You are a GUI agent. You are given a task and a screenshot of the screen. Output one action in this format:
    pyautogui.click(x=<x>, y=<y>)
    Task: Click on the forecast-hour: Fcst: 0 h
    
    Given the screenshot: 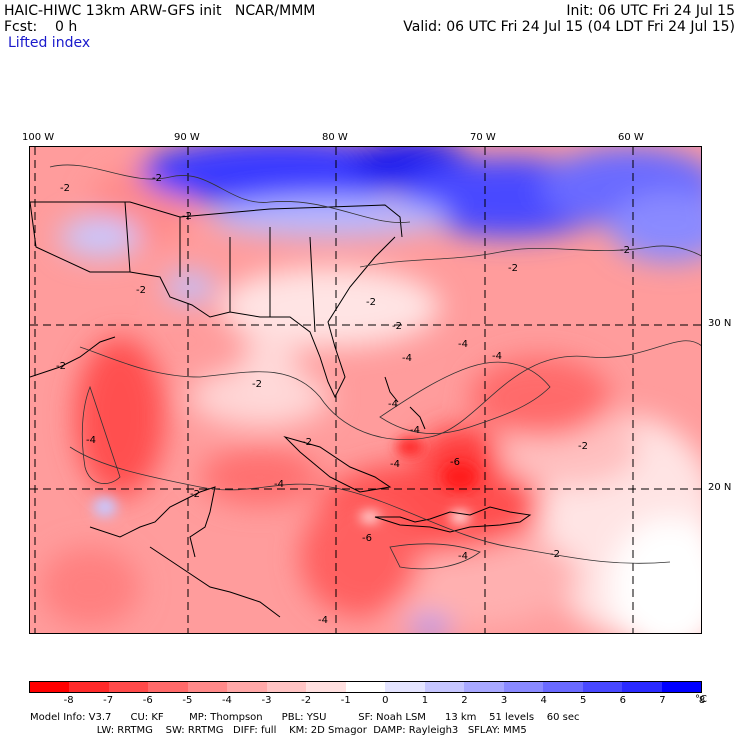 What is the action you would take?
    pyautogui.click(x=41, y=27)
    